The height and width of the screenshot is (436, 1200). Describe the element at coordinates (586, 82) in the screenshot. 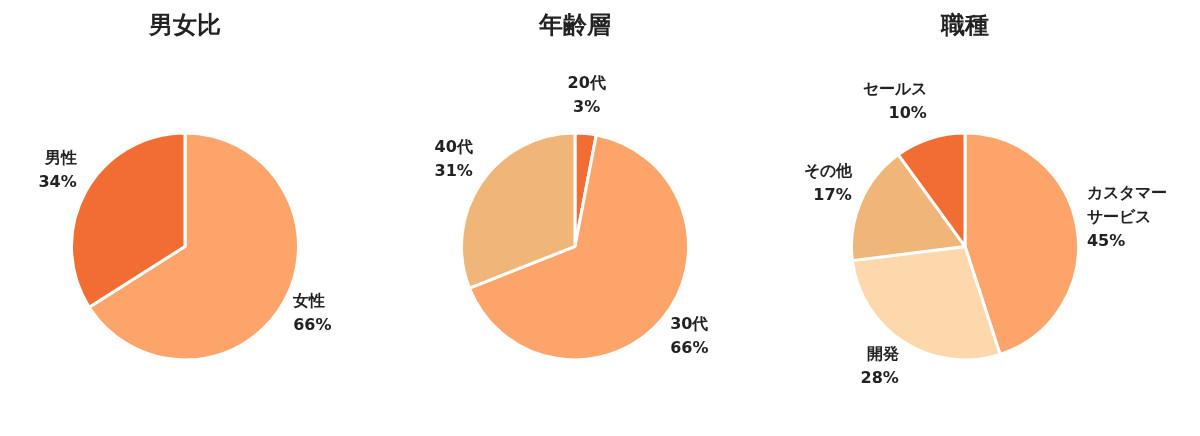

I see `slice-label: 20代` at that location.